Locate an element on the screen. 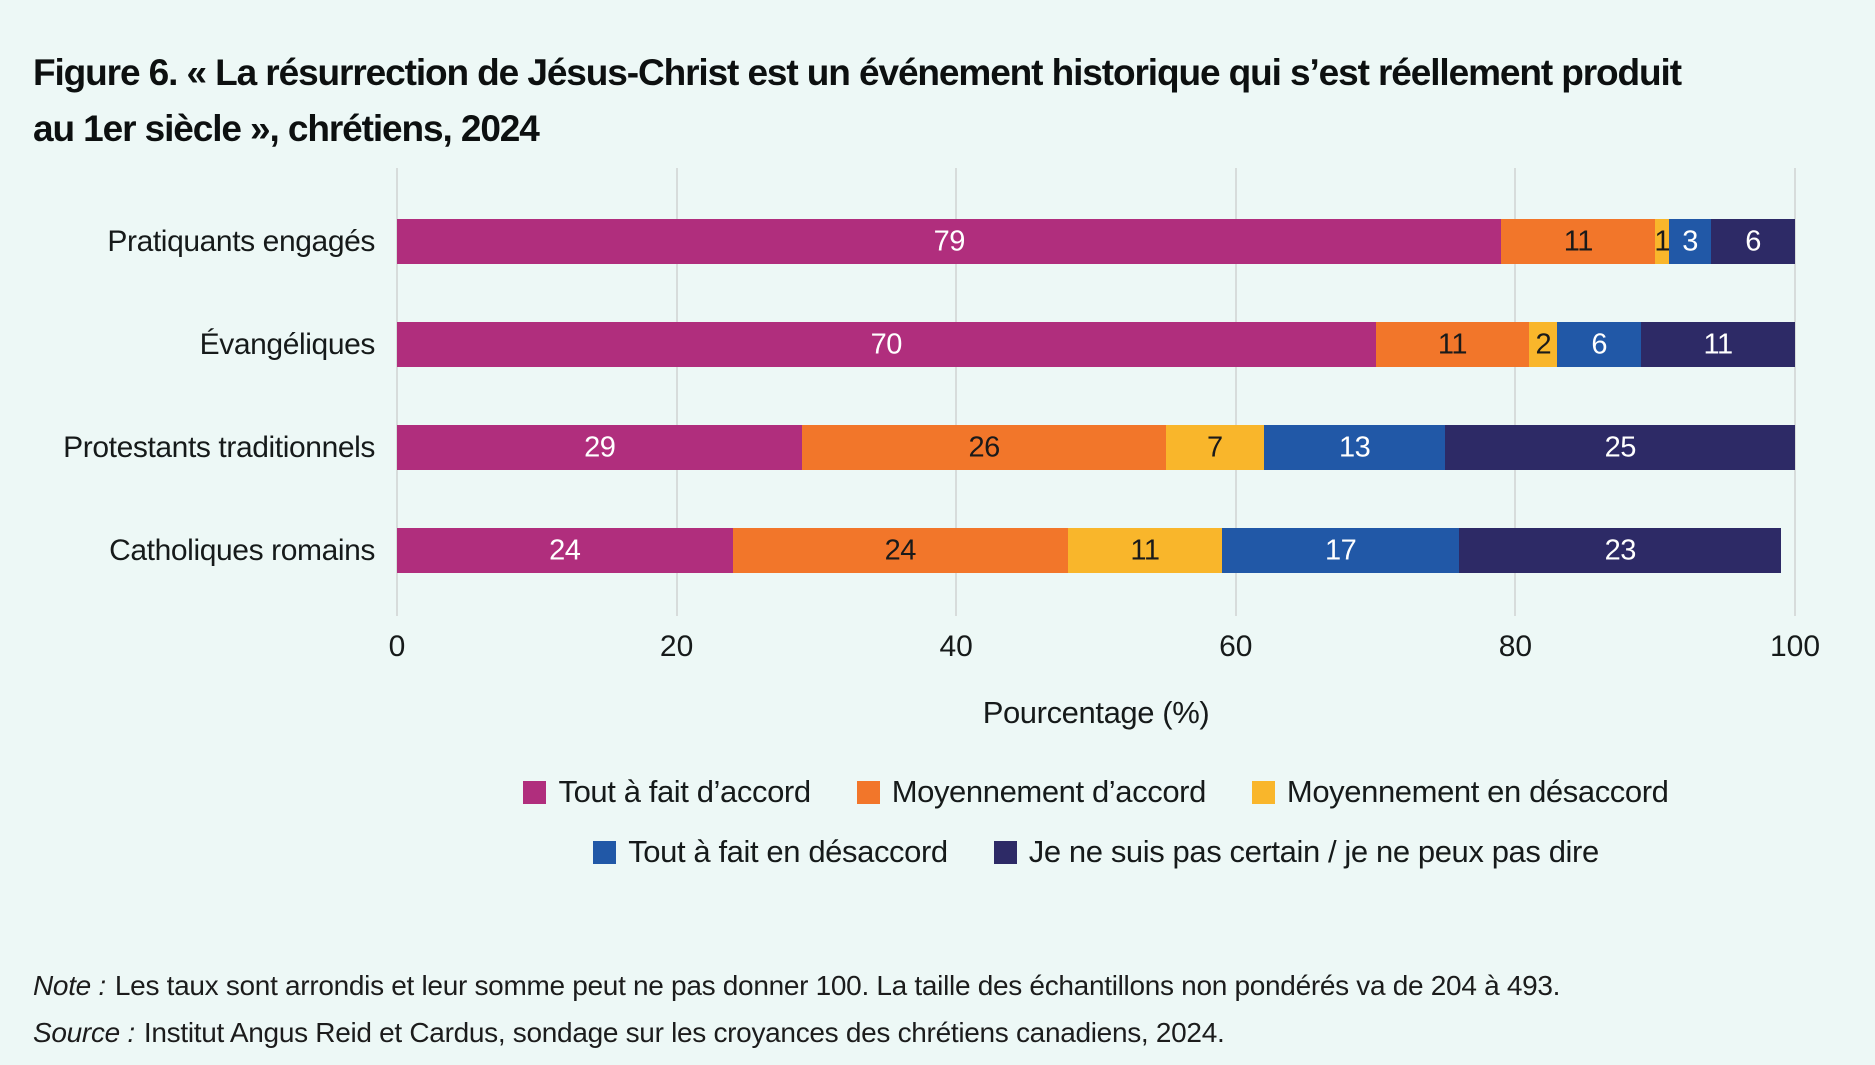 The width and height of the screenshot is (1875, 1065). bar-segment: 7 is located at coordinates (1214, 447).